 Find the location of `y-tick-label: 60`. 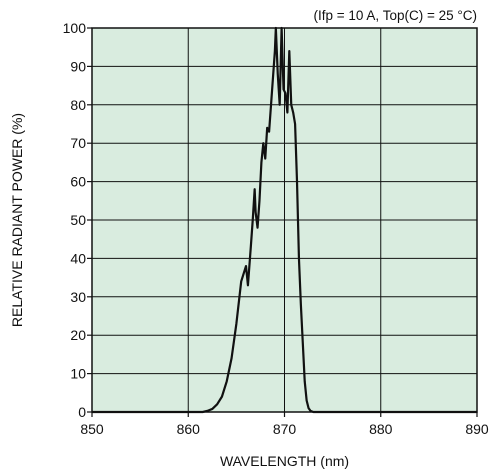

y-tick-label: 60 is located at coordinates (78, 182).